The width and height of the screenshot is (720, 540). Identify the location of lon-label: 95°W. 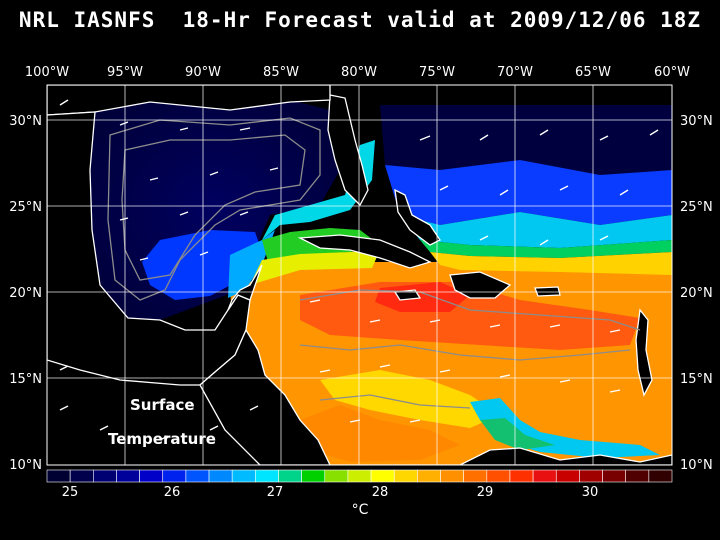
(125, 72).